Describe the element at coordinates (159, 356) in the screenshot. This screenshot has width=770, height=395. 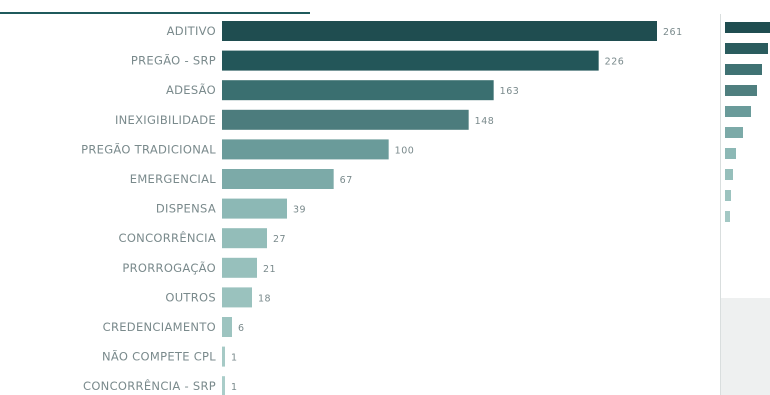
I see `category-label: NÃO COMPETE CPL` at that location.